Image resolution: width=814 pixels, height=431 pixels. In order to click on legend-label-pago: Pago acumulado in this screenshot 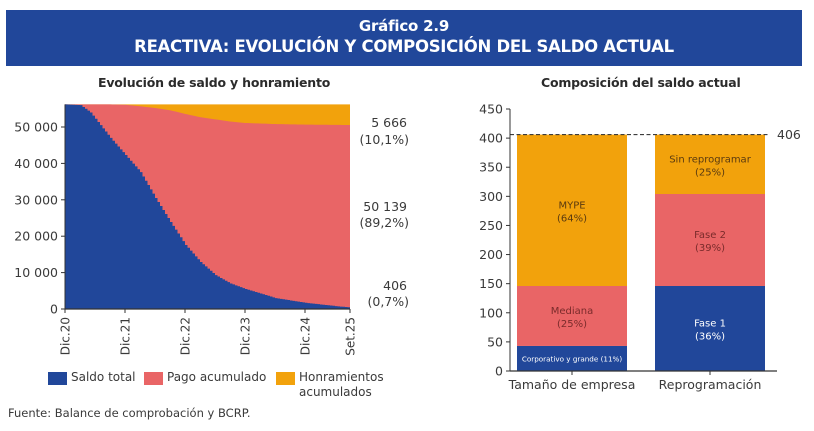, I will do `click(217, 377)`.